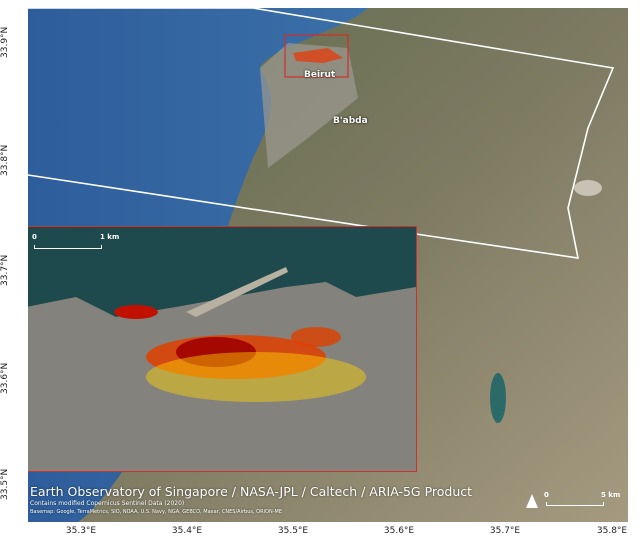  I want to click on inset-scale-start: 0, so click(34, 237).